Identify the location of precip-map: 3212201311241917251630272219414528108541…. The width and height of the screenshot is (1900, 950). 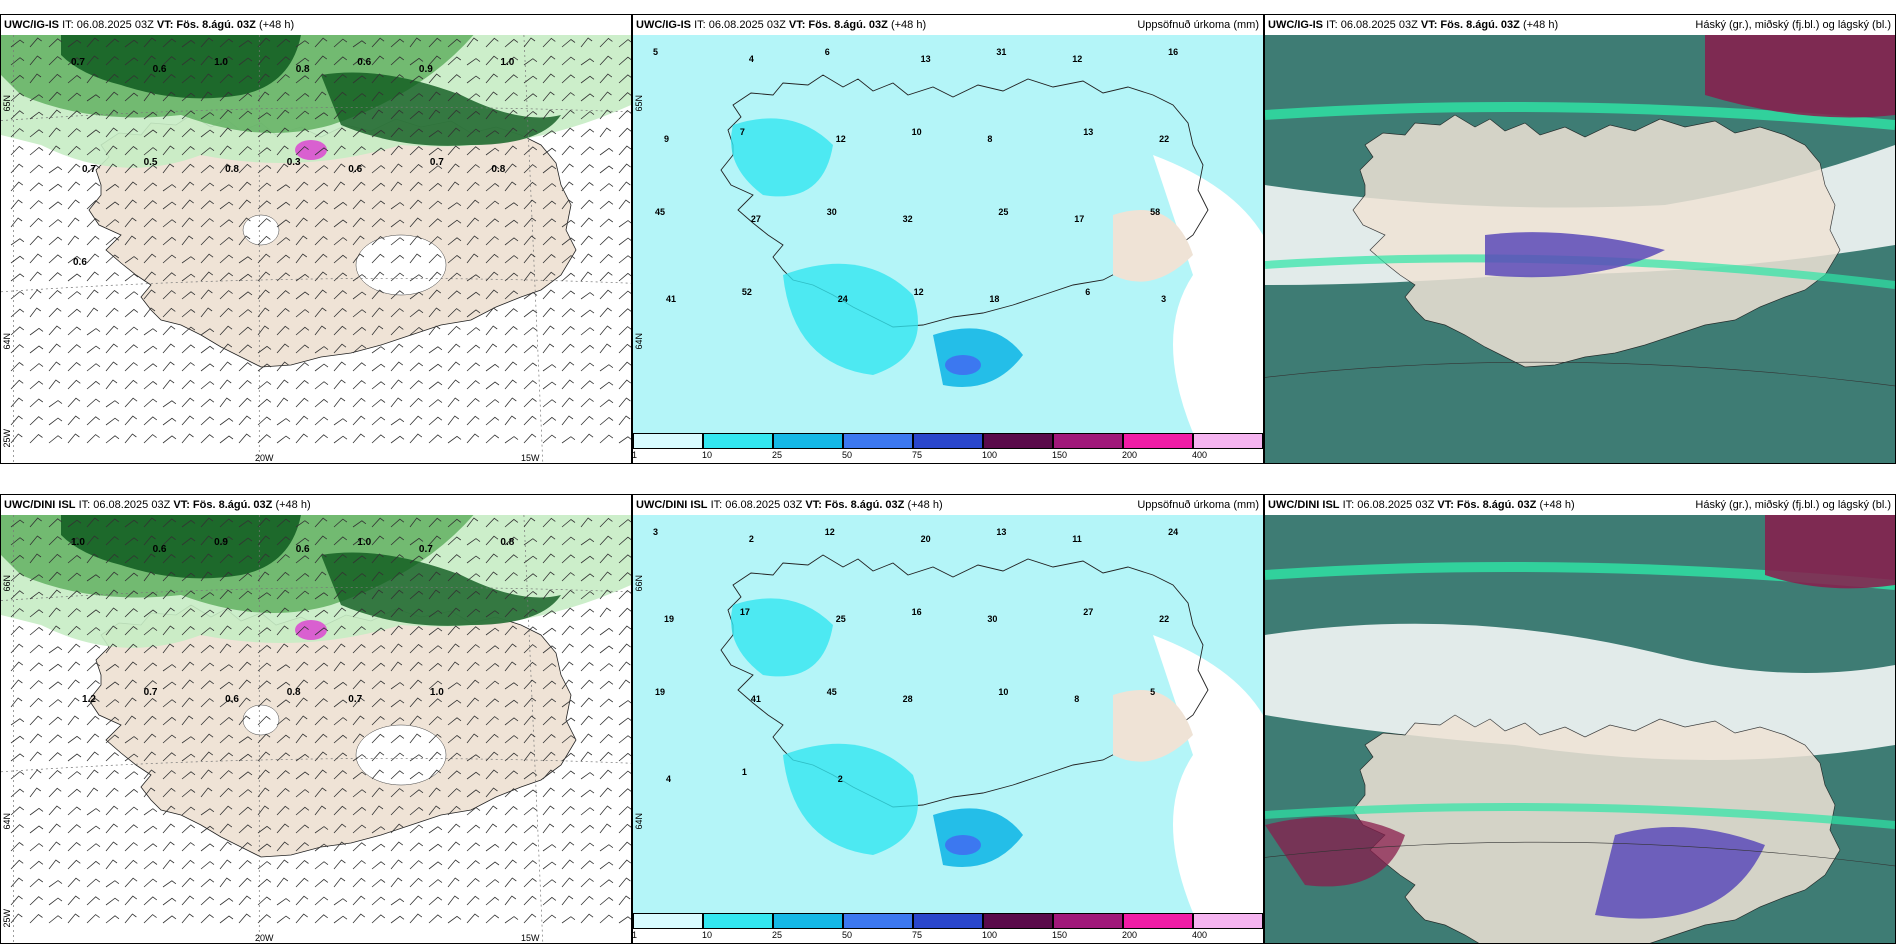
(948, 714).